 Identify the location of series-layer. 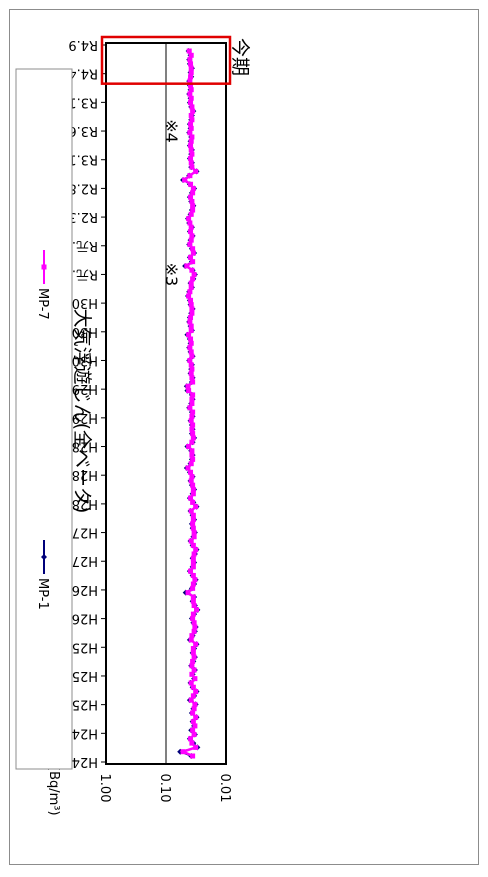
(189, 403).